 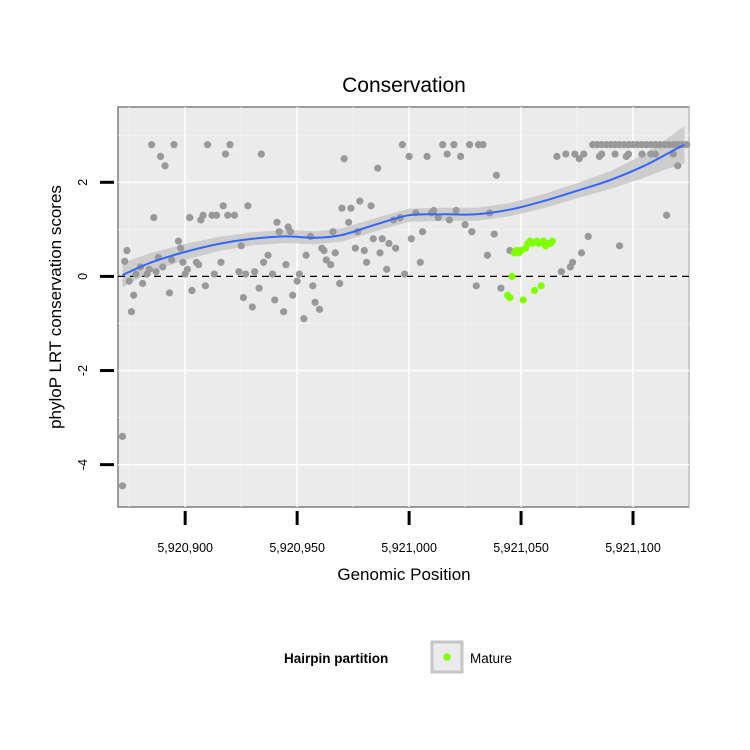 What do you see at coordinates (83, 370) in the screenshot?
I see `y-tick-label: -2` at bounding box center [83, 370].